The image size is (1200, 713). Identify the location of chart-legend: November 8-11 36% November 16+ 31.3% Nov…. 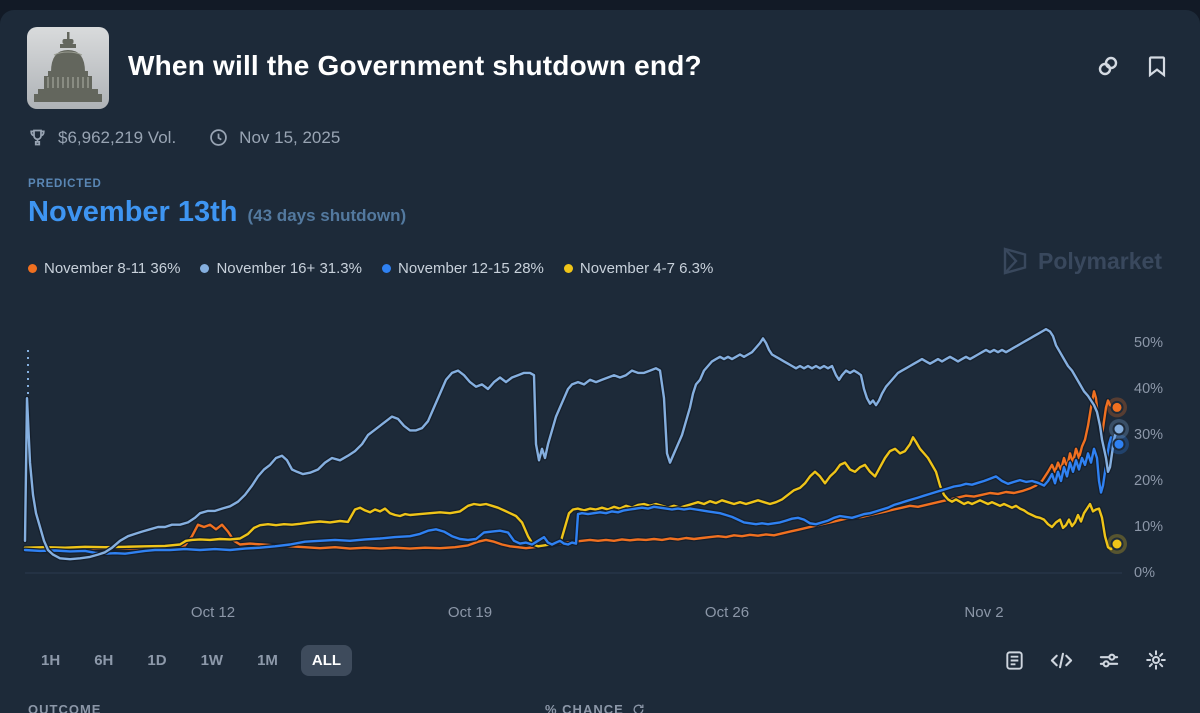
(370, 268).